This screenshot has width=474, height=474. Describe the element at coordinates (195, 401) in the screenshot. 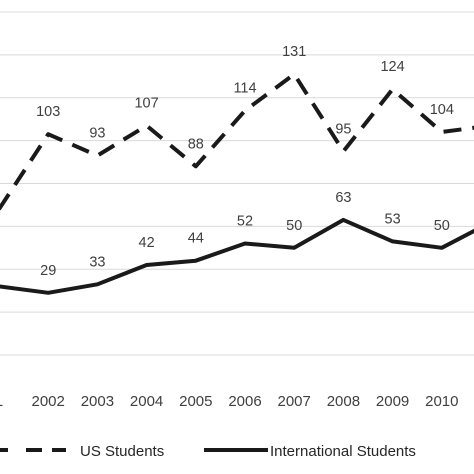

I see `x-tick-label: 2005` at that location.